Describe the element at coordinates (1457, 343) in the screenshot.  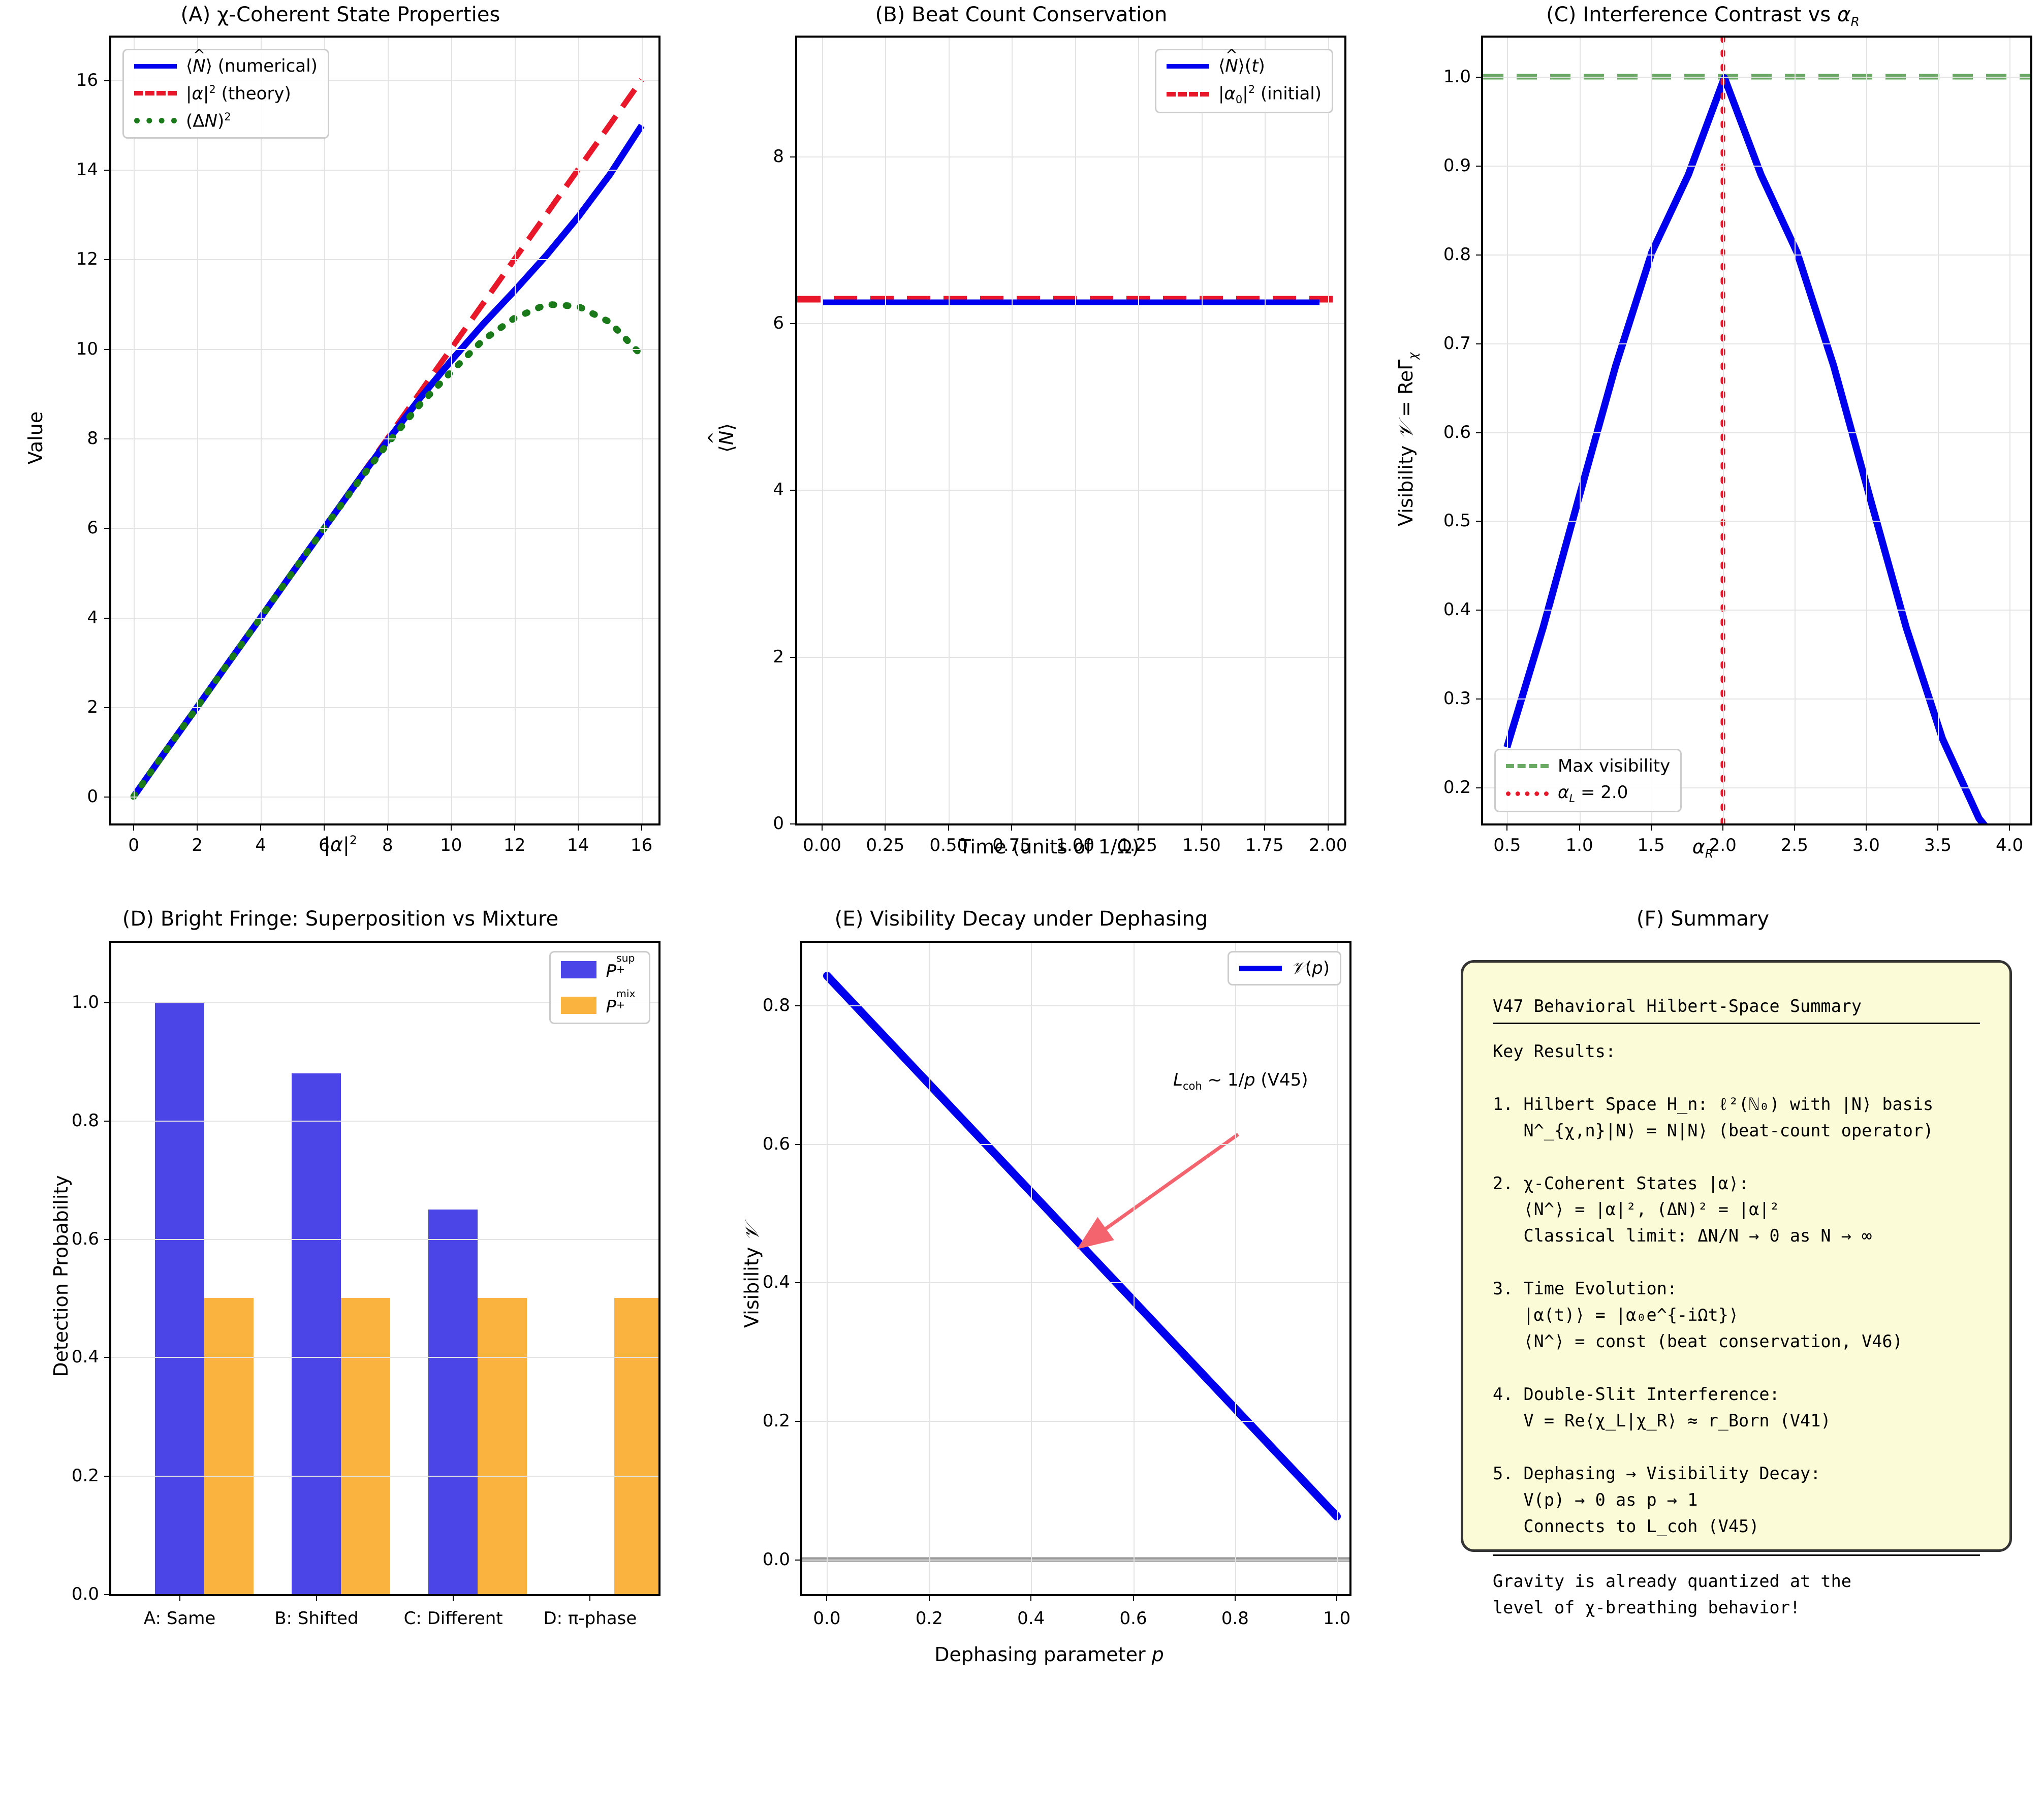
I see `panel-c-ytick: 0.7` at that location.